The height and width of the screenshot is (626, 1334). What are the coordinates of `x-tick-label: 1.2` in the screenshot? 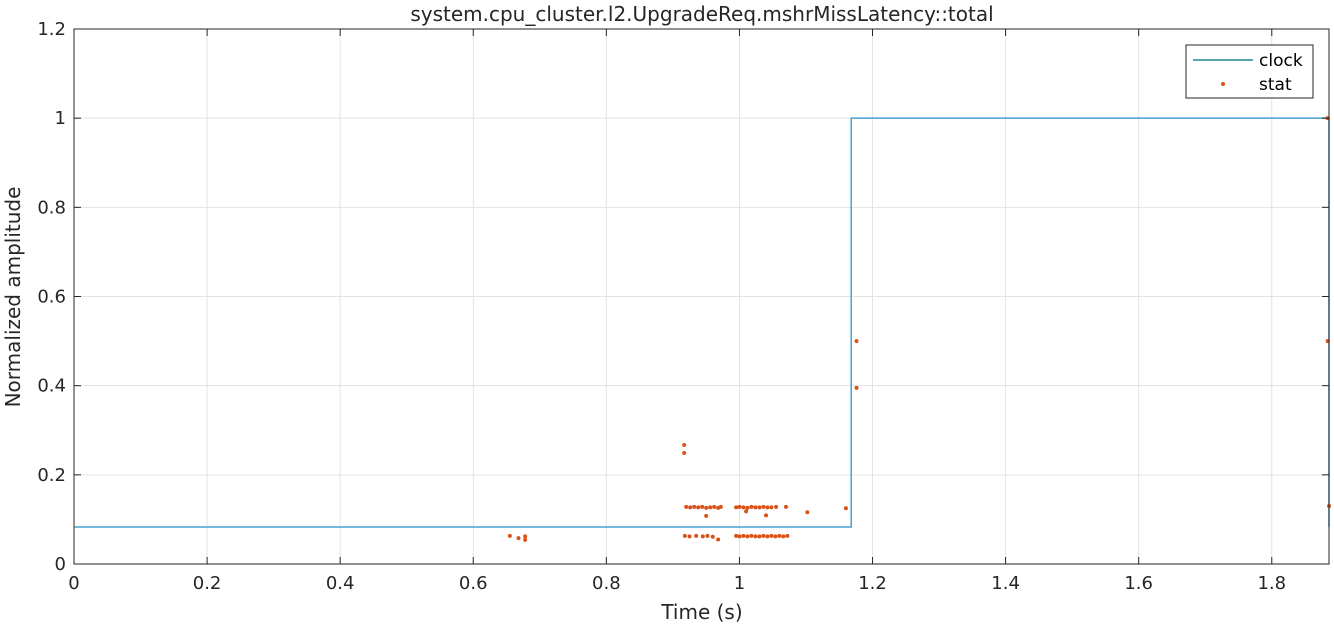 It's located at (872, 583).